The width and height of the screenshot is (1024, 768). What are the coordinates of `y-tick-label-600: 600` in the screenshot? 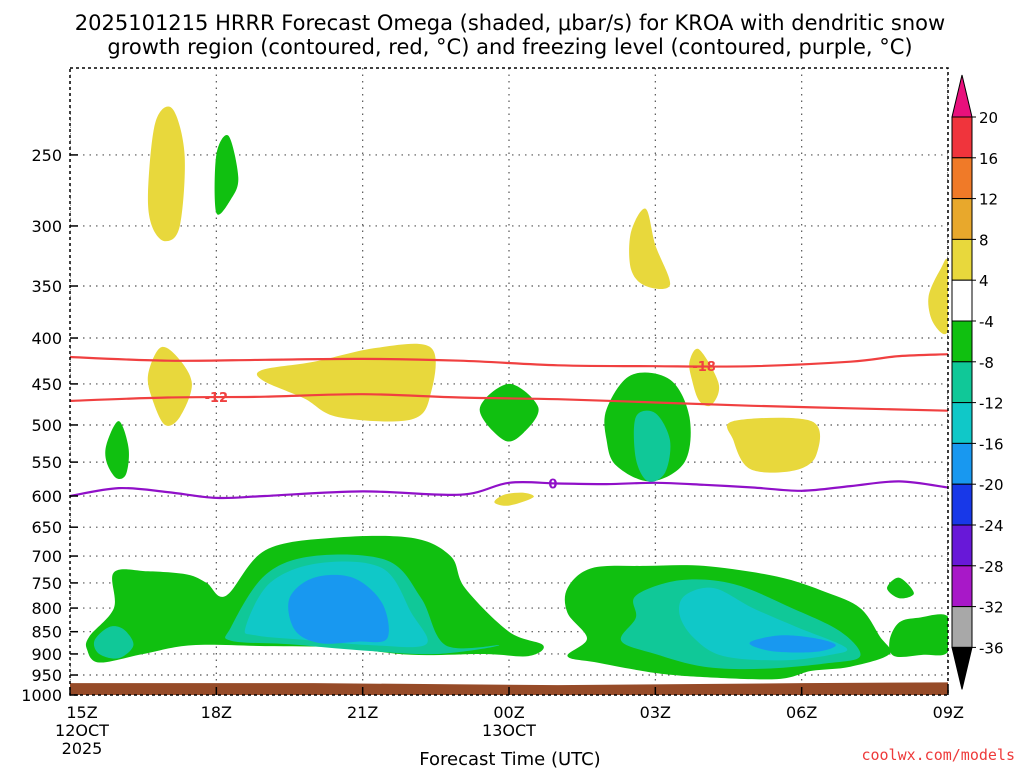 It's located at (46, 496).